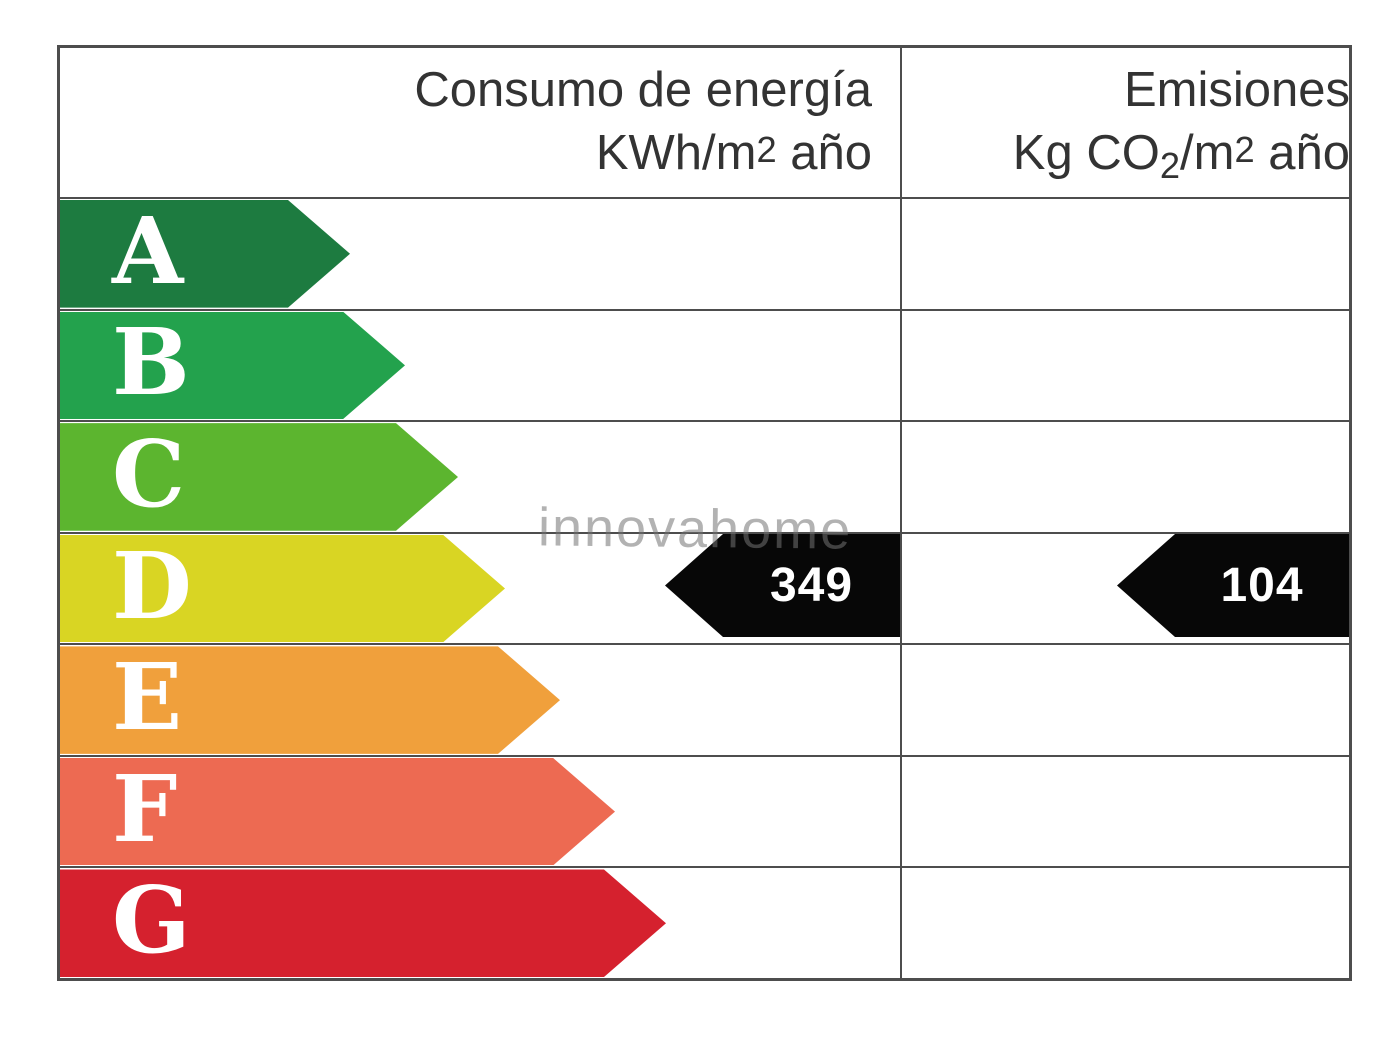  I want to click on co2-subscript: 2, so click(1170, 165).